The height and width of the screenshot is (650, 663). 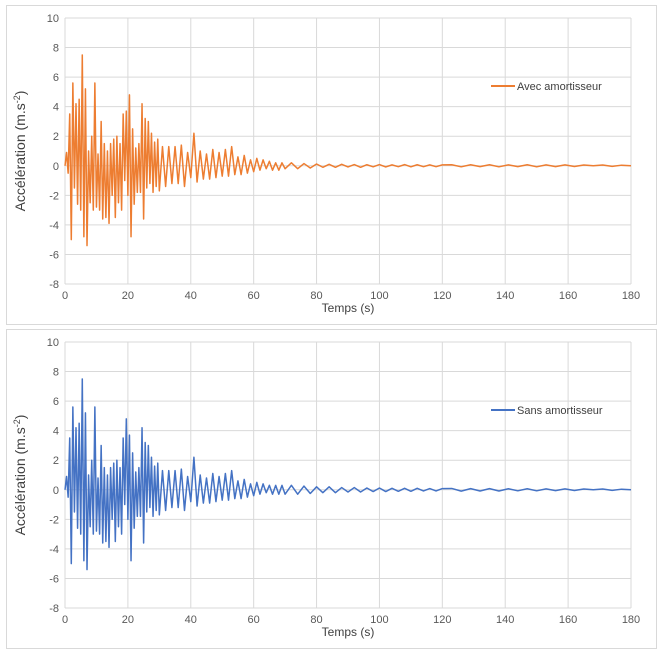 What do you see at coordinates (560, 411) in the screenshot?
I see `legend-label: Sans amortisseur` at bounding box center [560, 411].